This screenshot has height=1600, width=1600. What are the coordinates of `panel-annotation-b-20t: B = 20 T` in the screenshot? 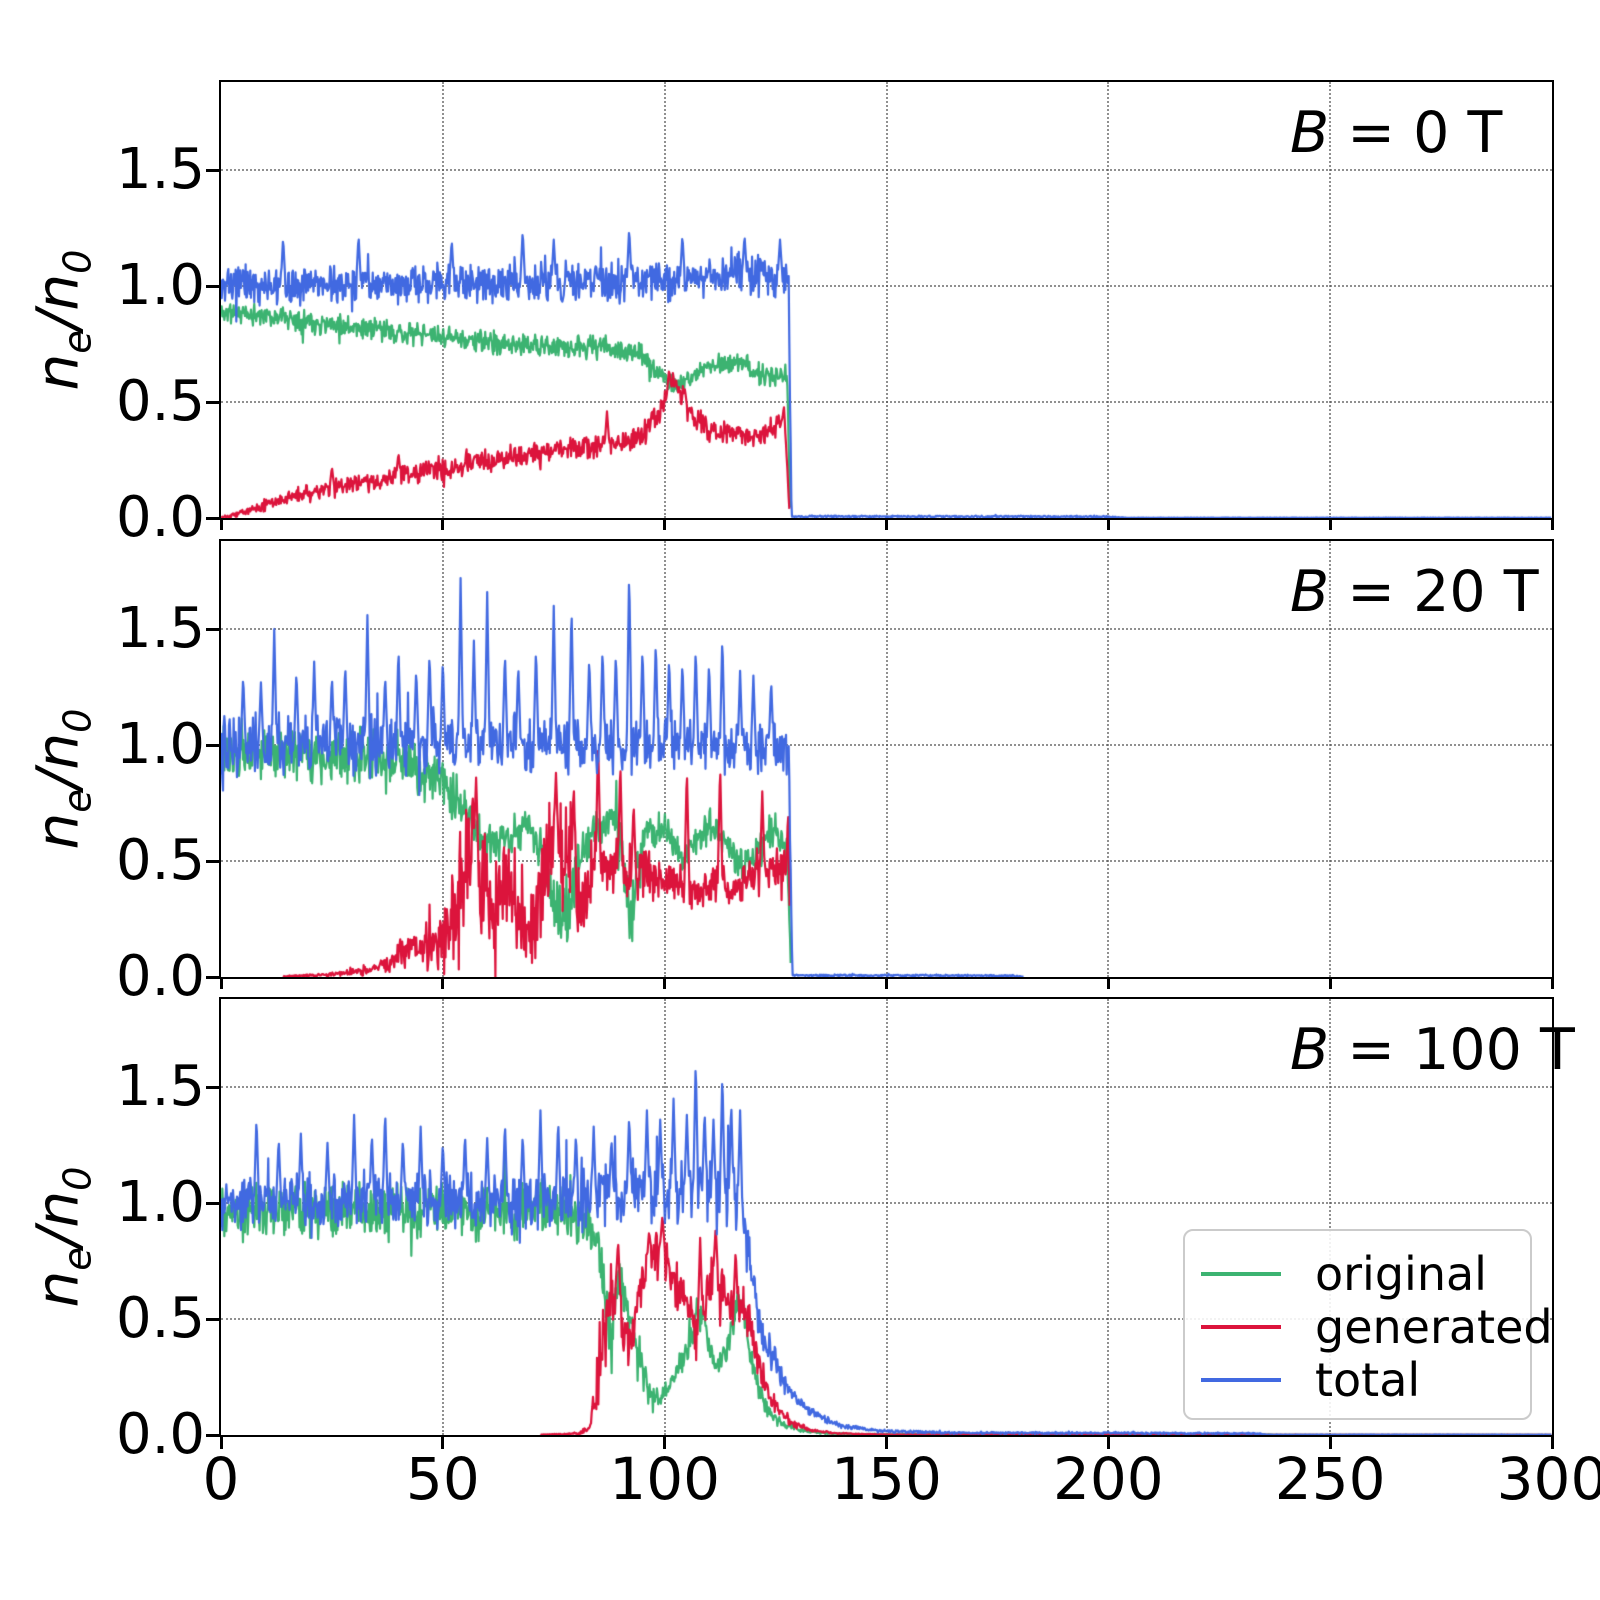 It's located at (1414, 592).